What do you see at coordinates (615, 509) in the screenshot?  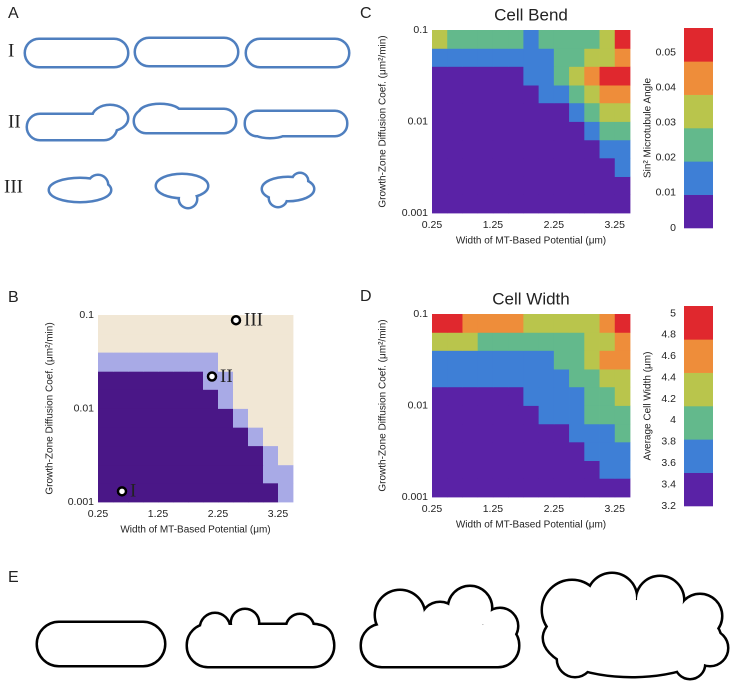 I see `x-tick-label: 3.25` at bounding box center [615, 509].